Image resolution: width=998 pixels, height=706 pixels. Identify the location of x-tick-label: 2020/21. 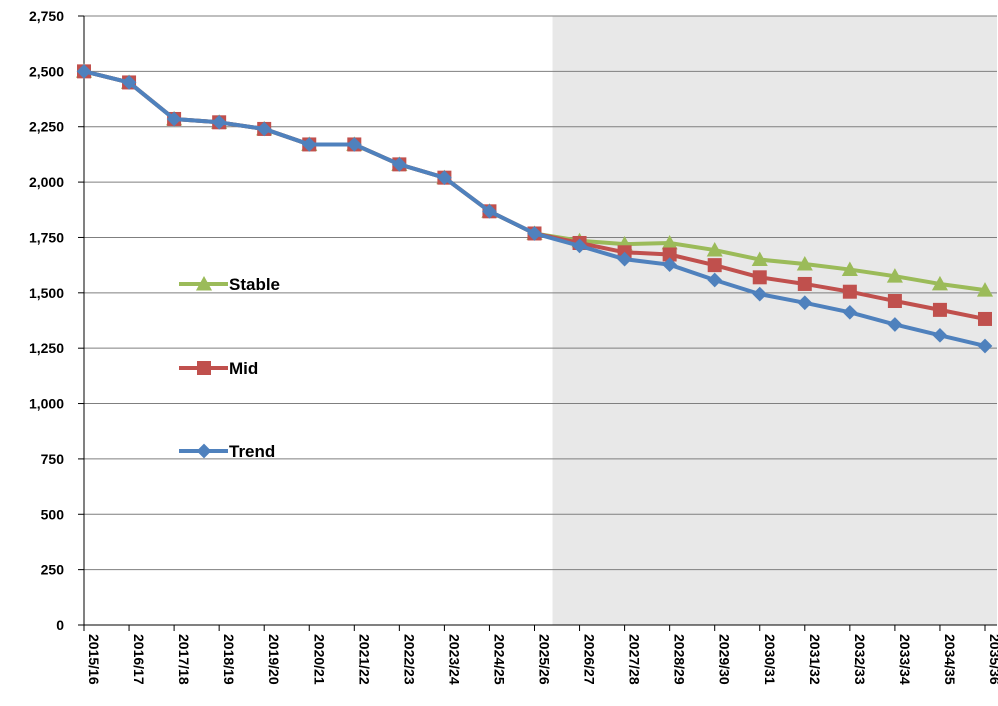
(319, 659).